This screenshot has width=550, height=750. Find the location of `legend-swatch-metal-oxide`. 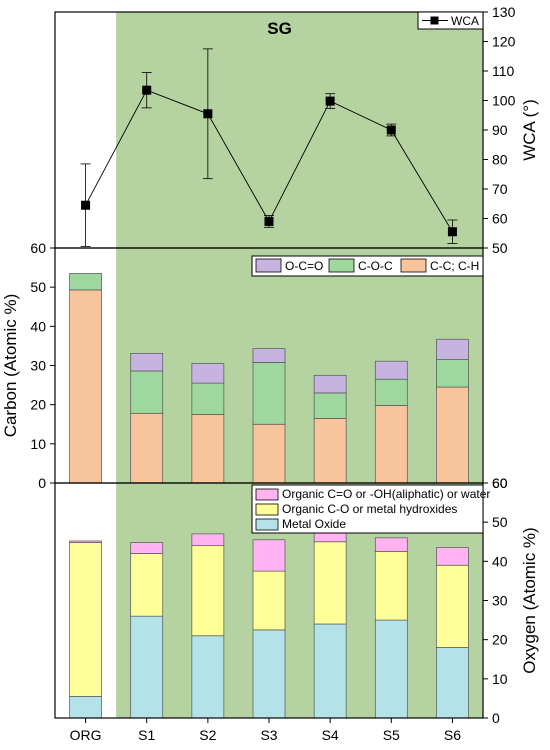

legend-swatch-metal-oxide is located at coordinates (267, 524).